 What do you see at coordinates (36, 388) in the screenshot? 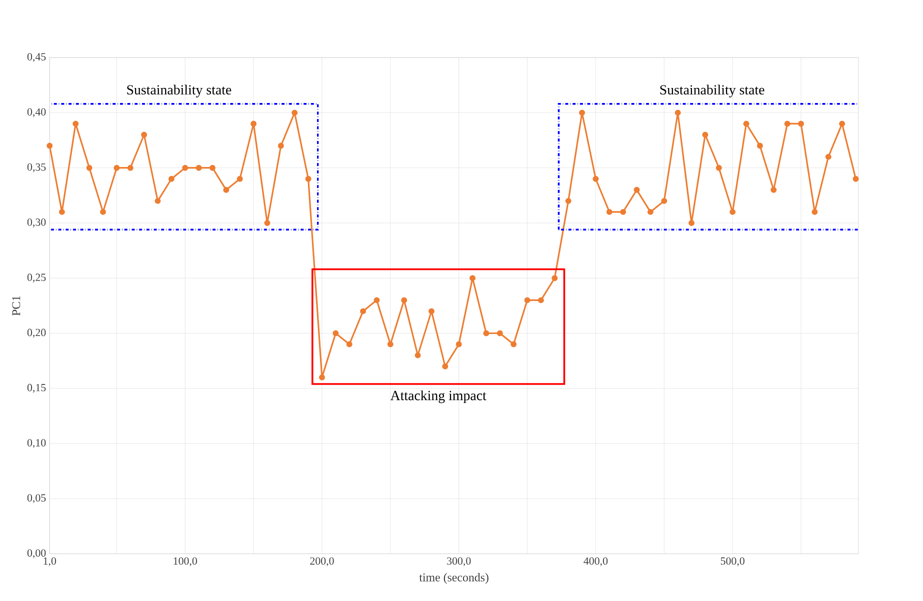
I see `y-tick-label: 0,15` at bounding box center [36, 388].